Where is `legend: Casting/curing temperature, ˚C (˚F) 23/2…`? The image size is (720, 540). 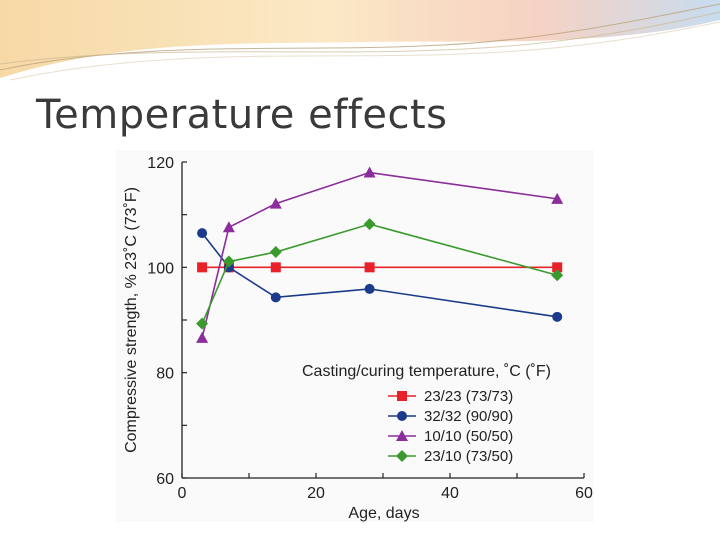 legend: Casting/curing temperature, ˚C (˚F) 23/2… is located at coordinates (426, 414).